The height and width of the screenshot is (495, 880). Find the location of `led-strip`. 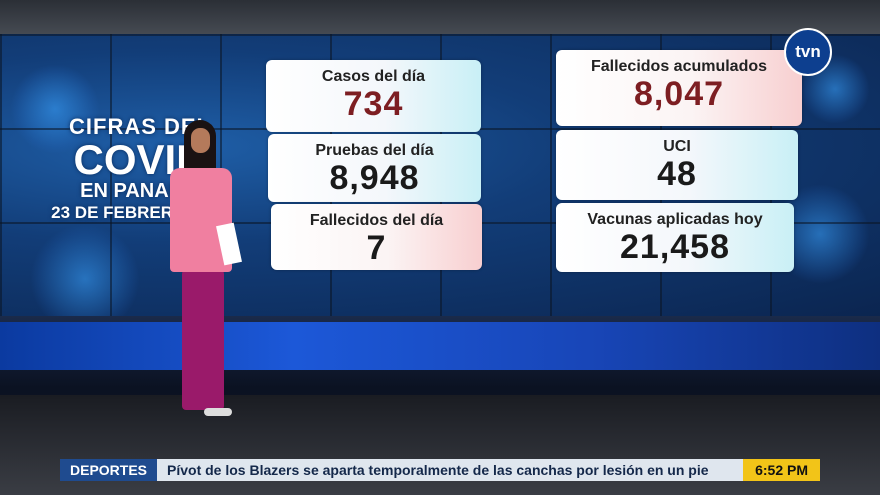

led-strip is located at coordinates (440, 346).